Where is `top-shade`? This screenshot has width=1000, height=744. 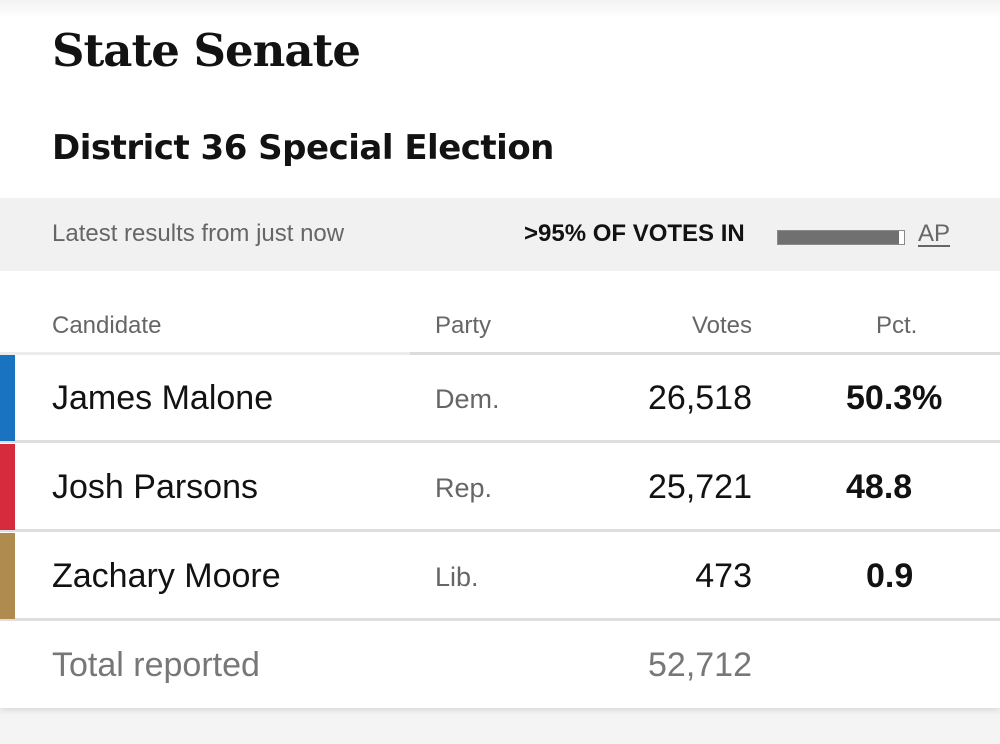 top-shade is located at coordinates (500, 9).